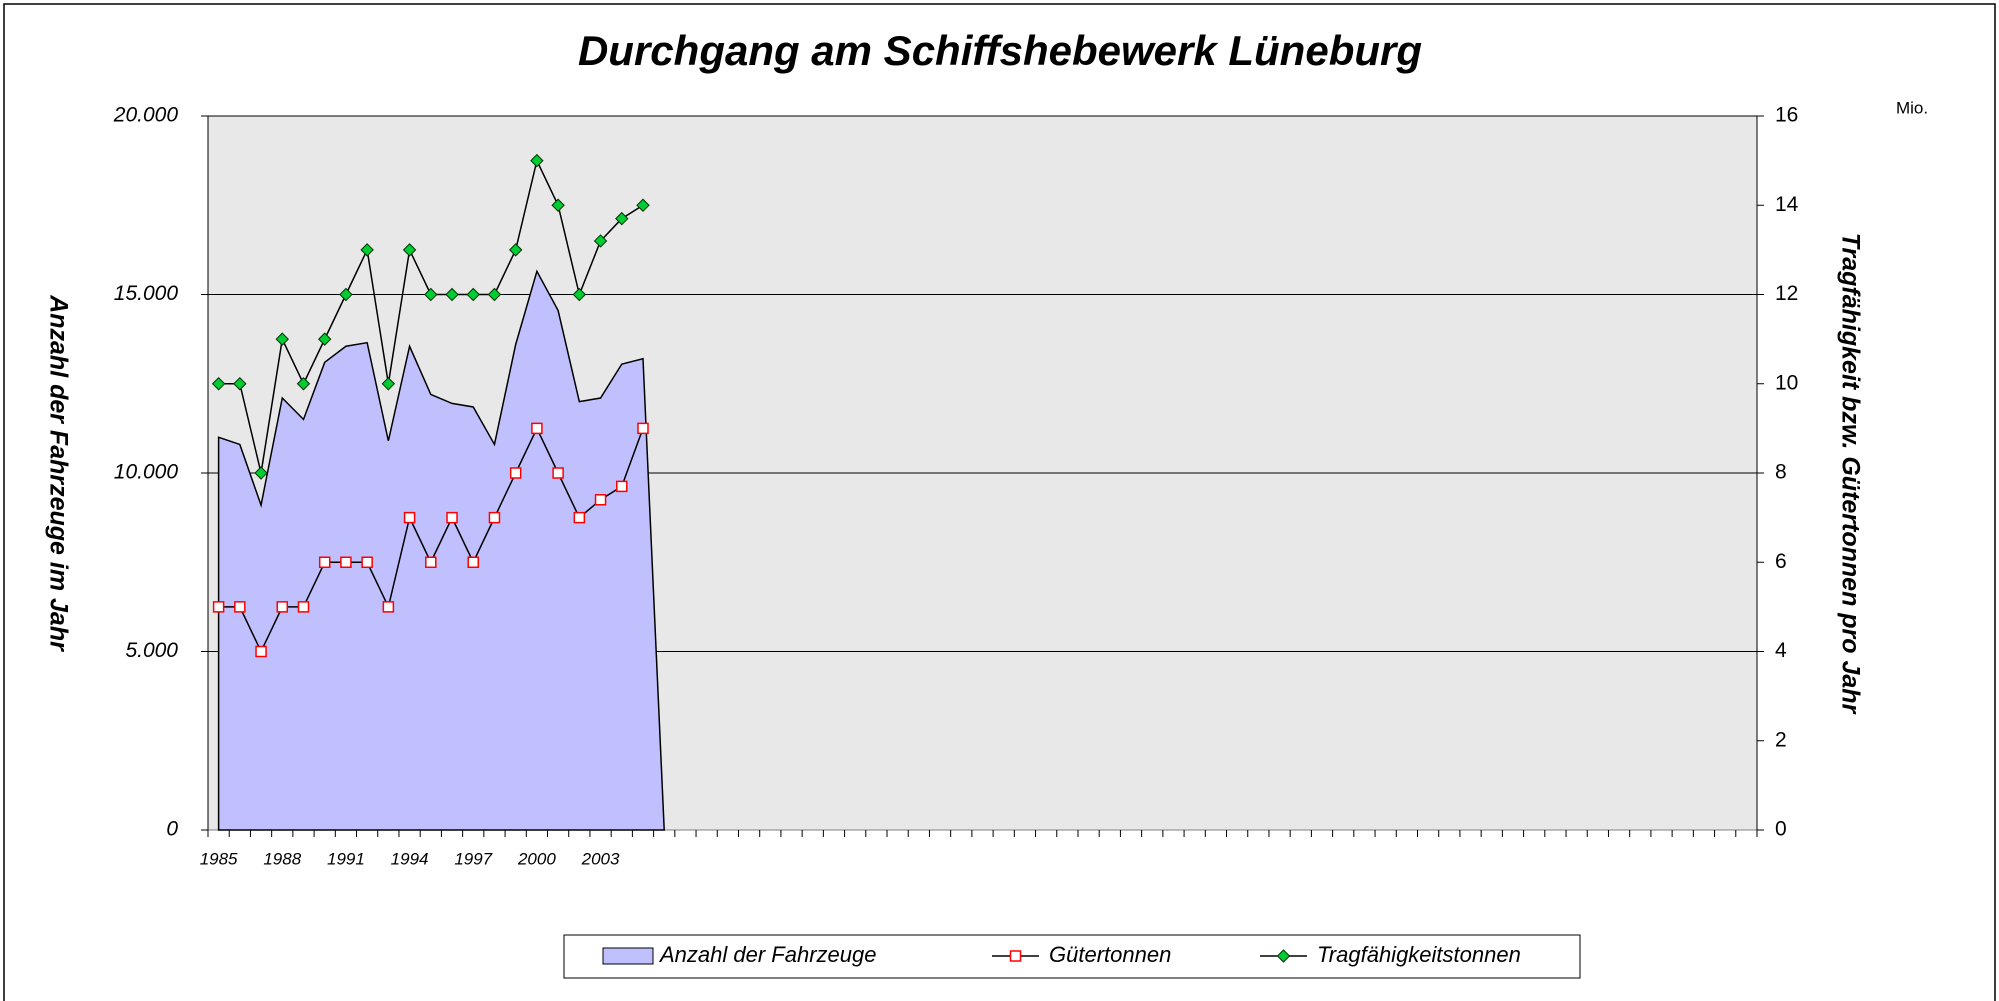 This screenshot has height=1001, width=1999. I want to click on x-tick-label: 1997, so click(473, 858).